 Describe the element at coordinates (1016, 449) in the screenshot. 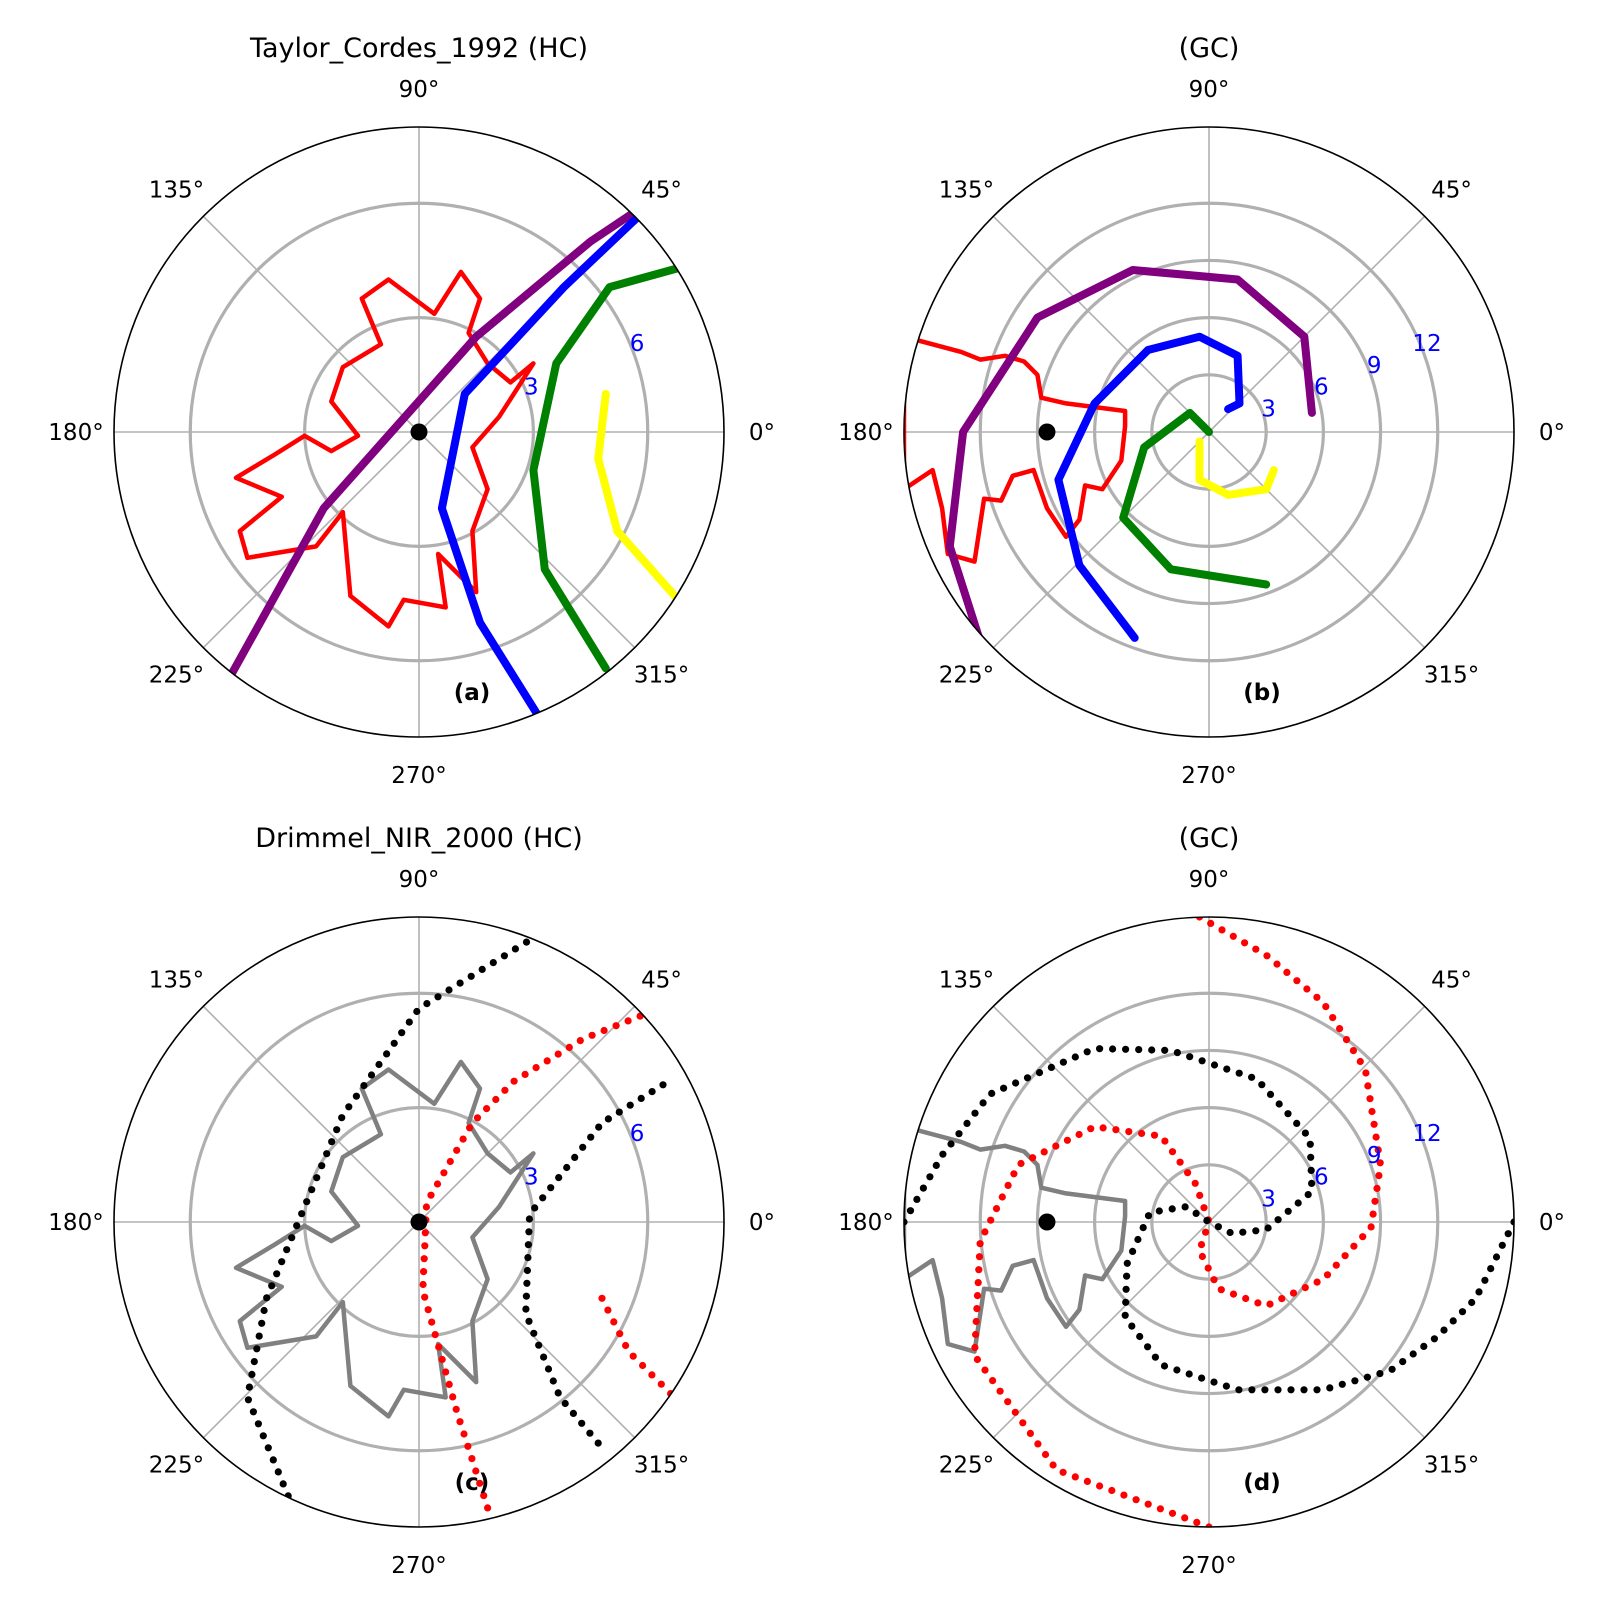

I see `contour-line` at that location.